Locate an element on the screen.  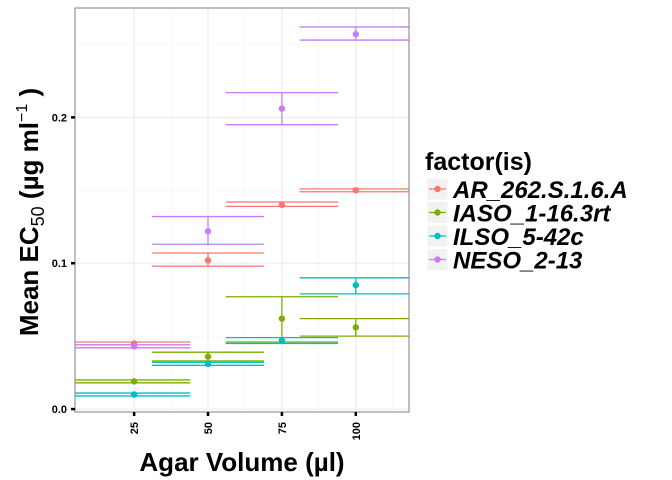
legend-title: factor(is) is located at coordinates (478, 162).